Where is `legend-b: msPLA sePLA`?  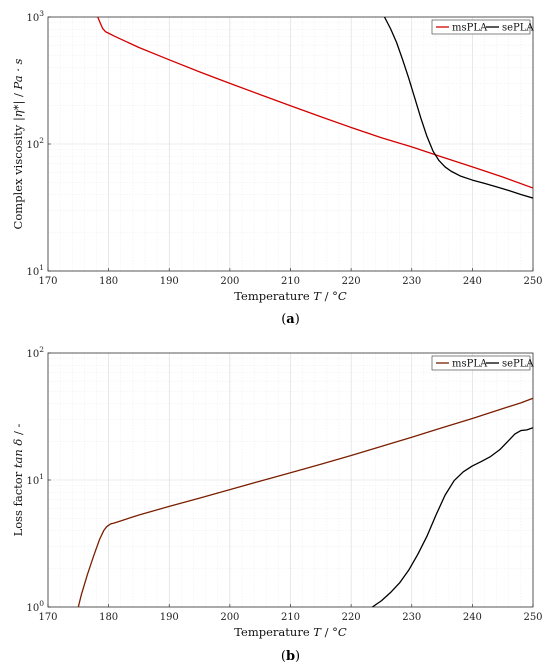 legend-b: msPLA sePLA is located at coordinates (482, 363).